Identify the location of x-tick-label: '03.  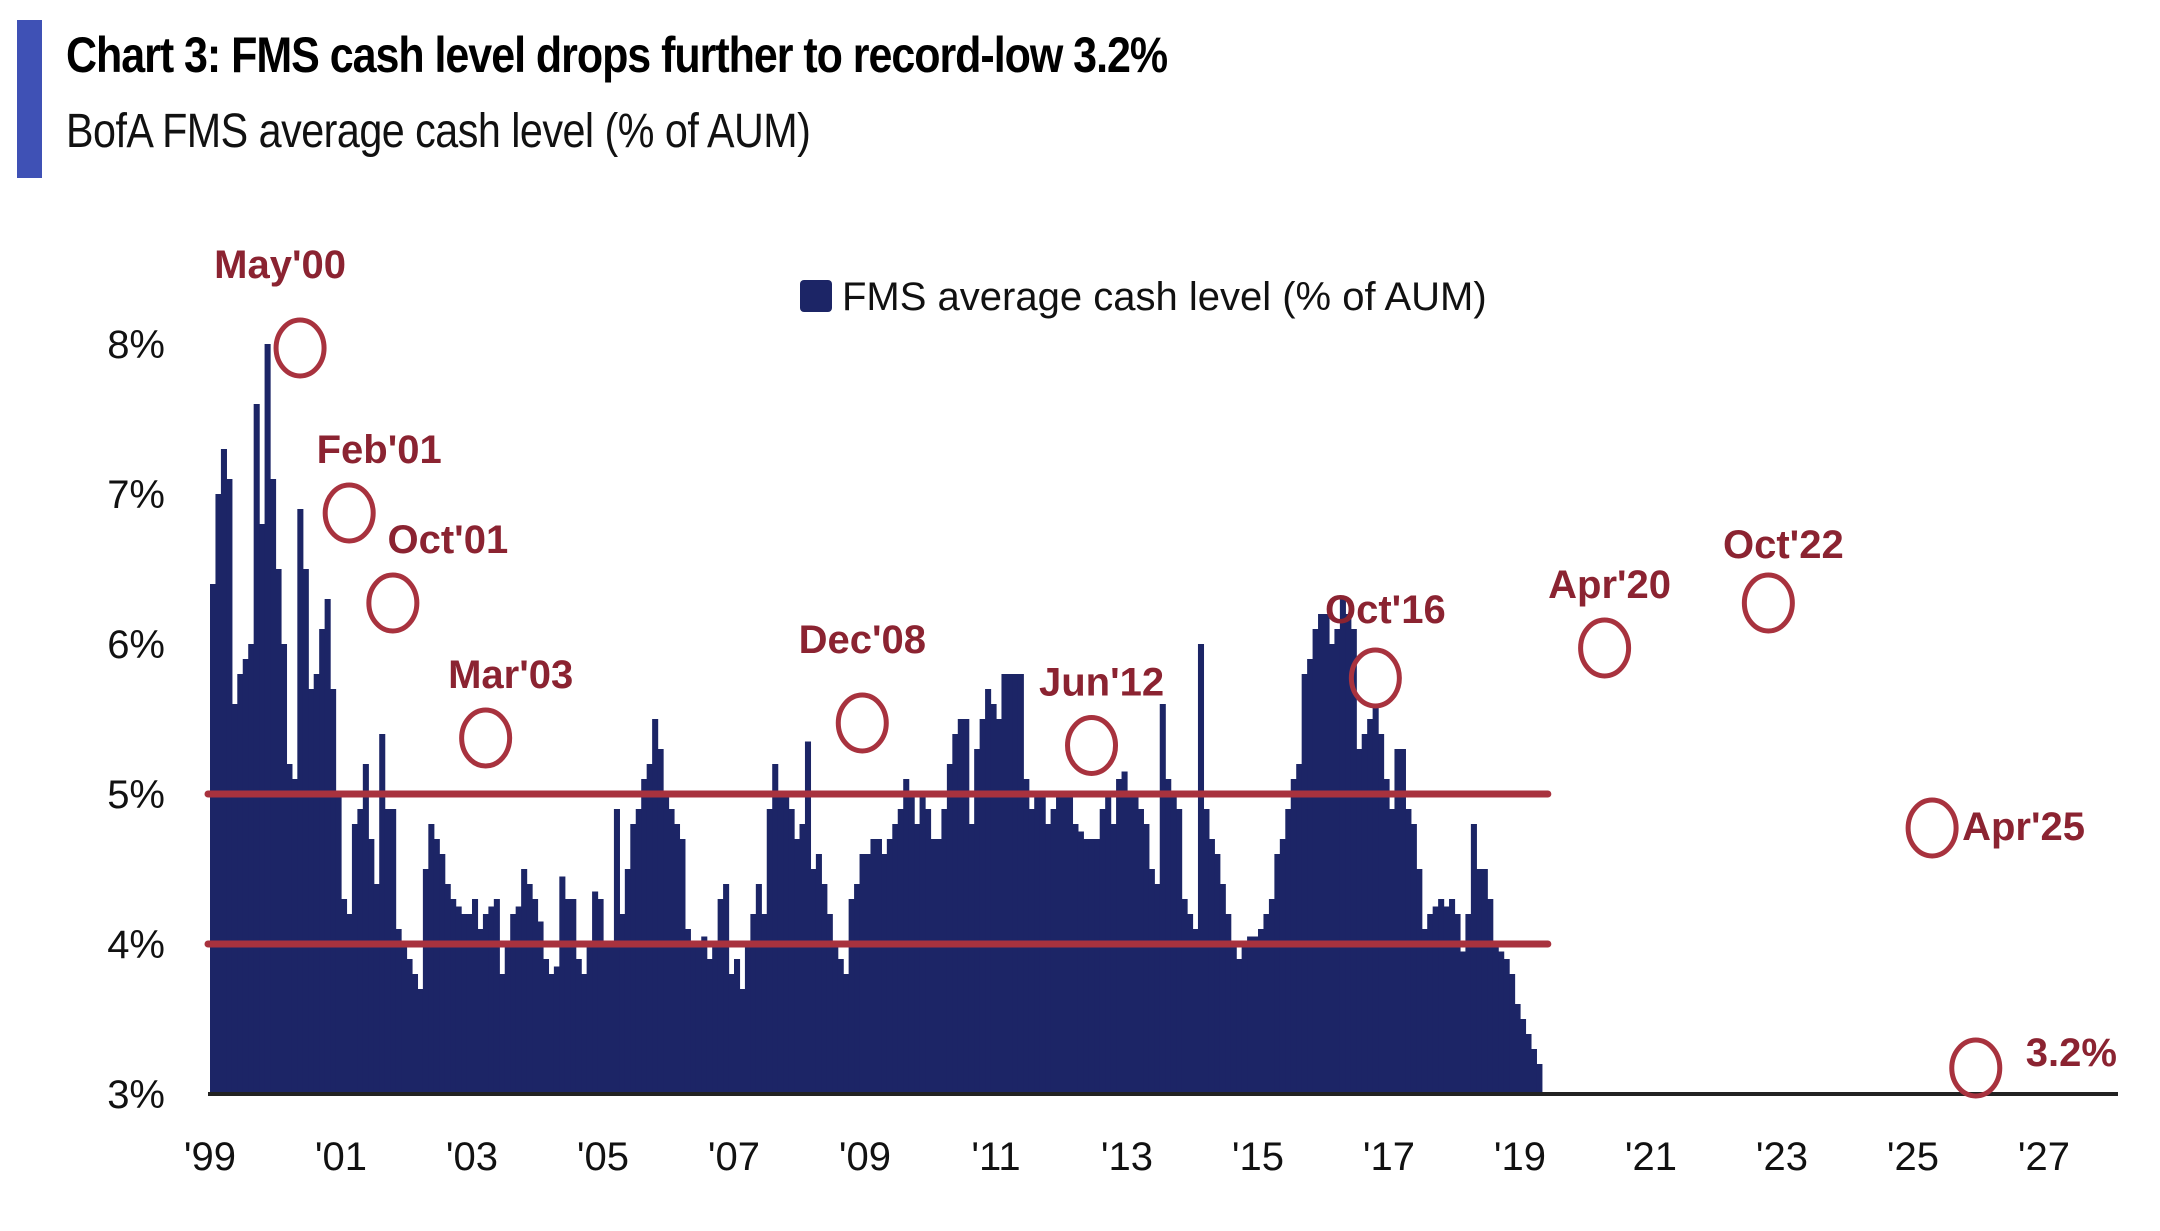
(472, 1157).